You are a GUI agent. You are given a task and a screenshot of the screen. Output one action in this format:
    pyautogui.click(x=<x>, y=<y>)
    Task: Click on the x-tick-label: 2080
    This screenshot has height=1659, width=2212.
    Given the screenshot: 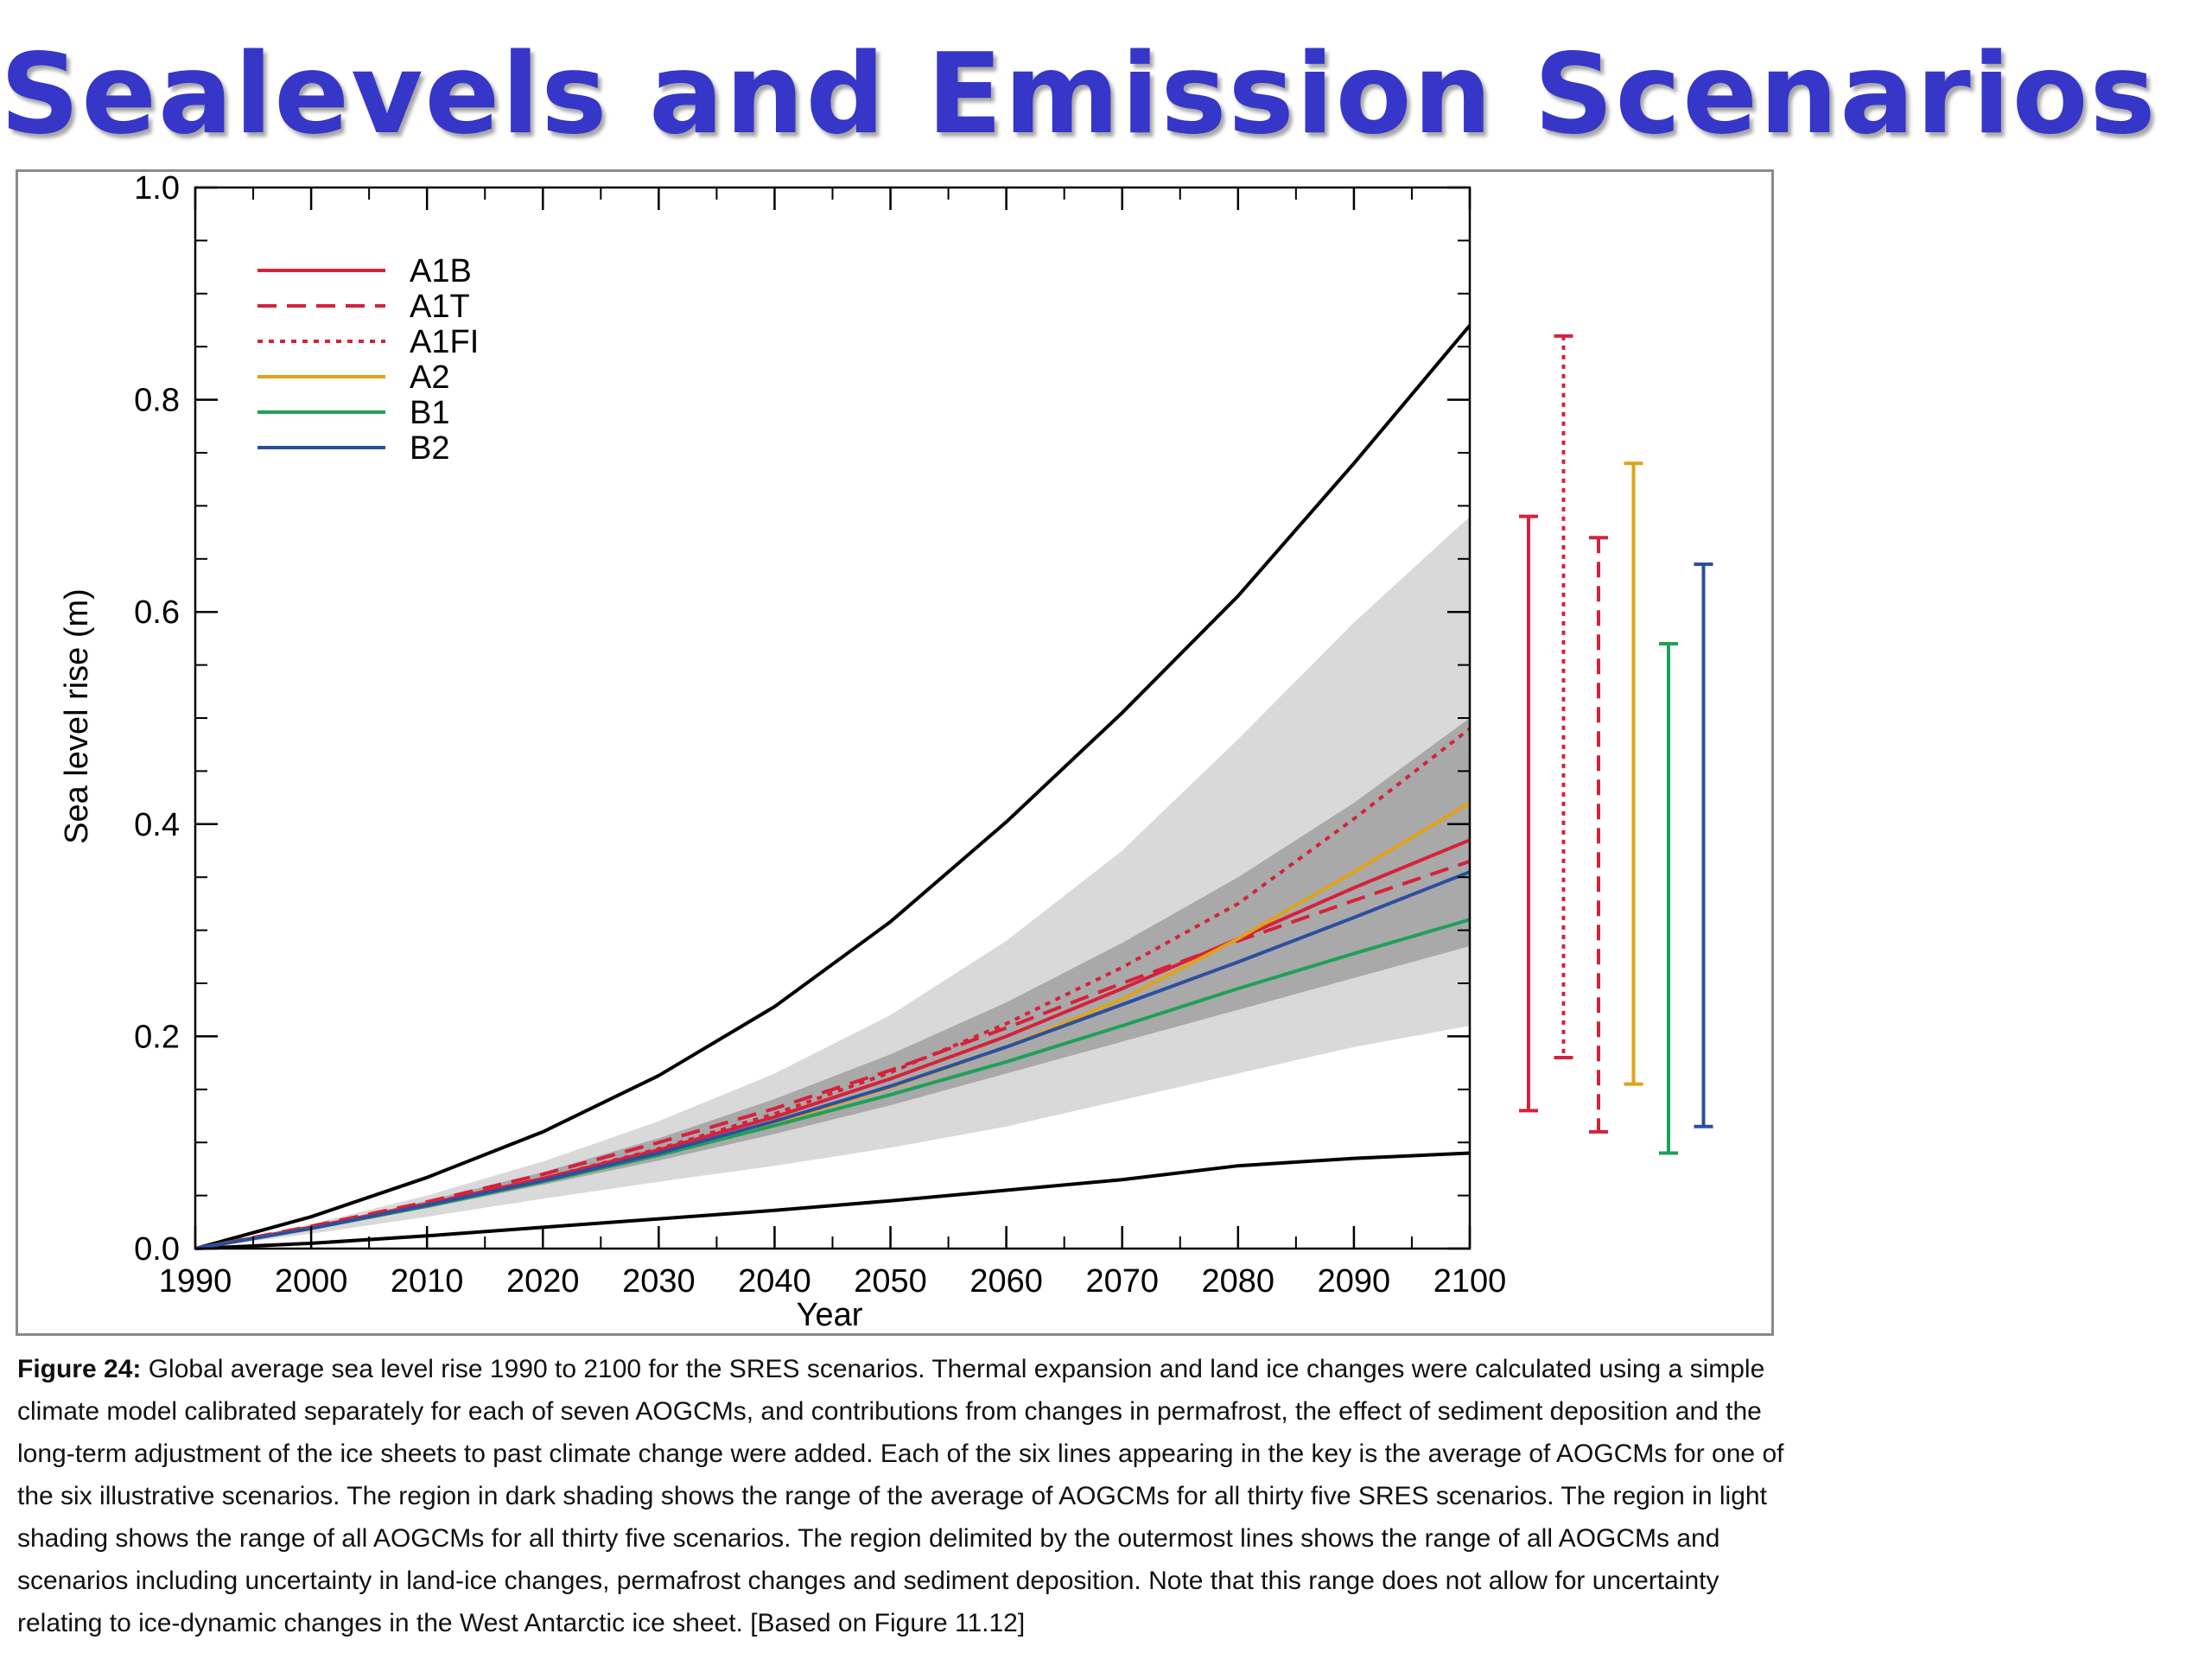 What is the action you would take?
    pyautogui.click(x=1238, y=1281)
    